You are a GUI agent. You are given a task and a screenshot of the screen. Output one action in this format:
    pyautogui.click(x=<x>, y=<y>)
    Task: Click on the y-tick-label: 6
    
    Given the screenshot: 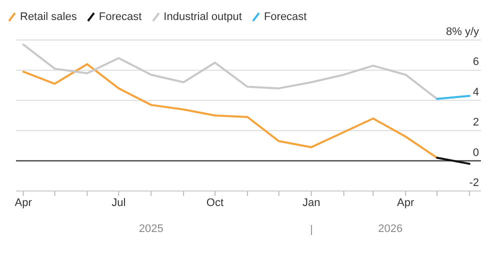 What is the action you would take?
    pyautogui.click(x=475, y=62)
    